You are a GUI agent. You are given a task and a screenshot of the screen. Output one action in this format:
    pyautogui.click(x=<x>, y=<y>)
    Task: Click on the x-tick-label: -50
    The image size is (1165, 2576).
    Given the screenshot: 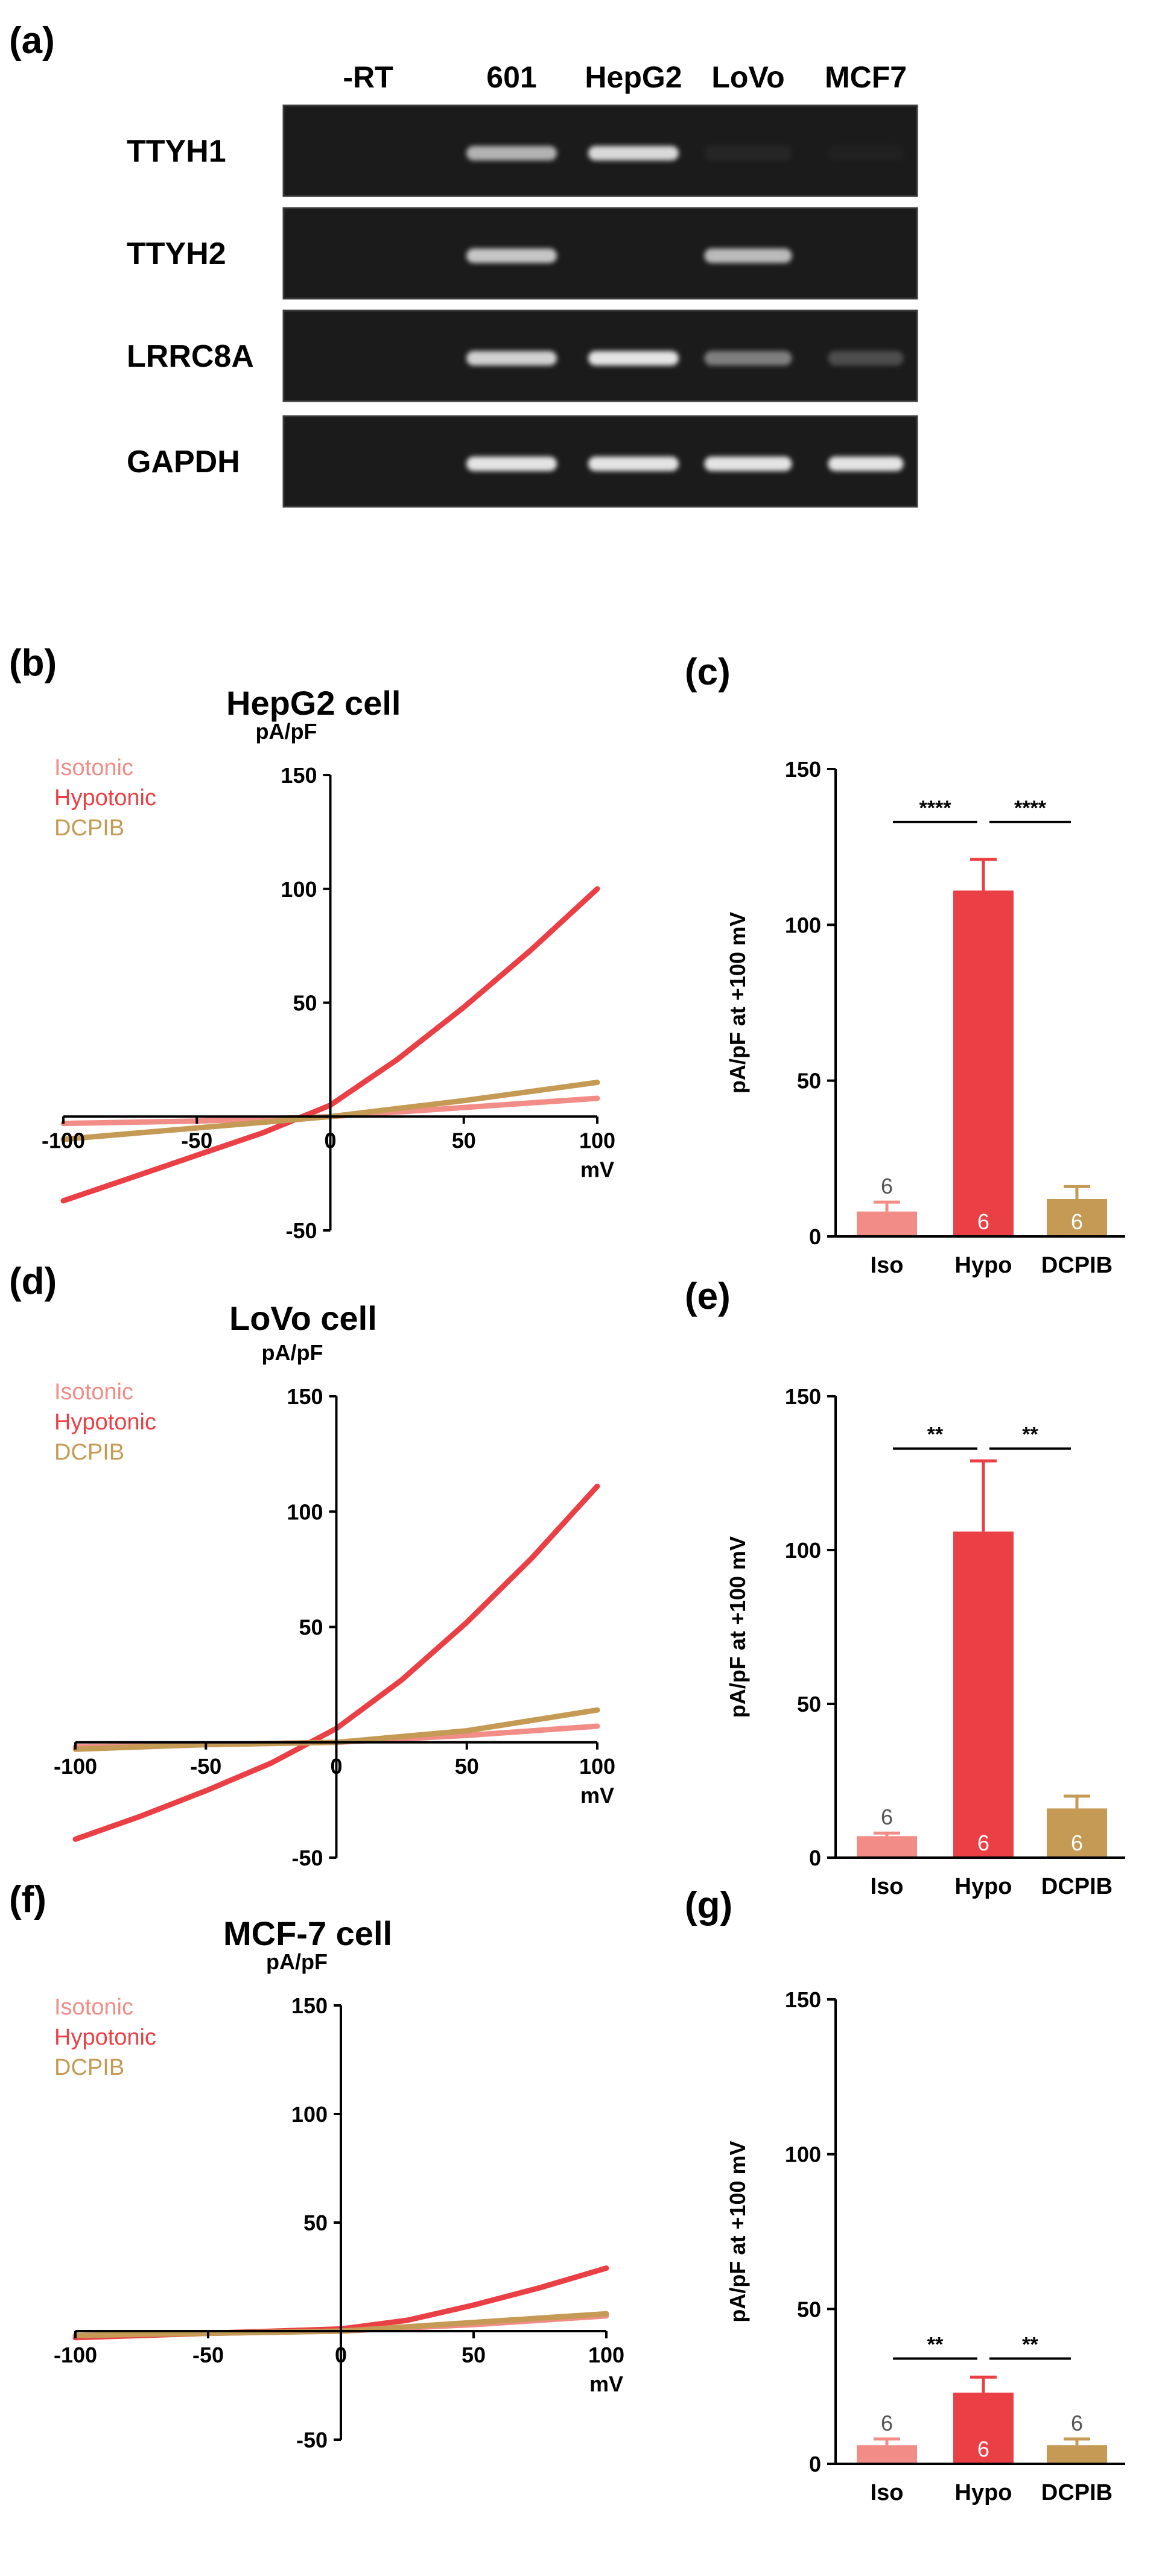 What is the action you would take?
    pyautogui.click(x=196, y=1140)
    